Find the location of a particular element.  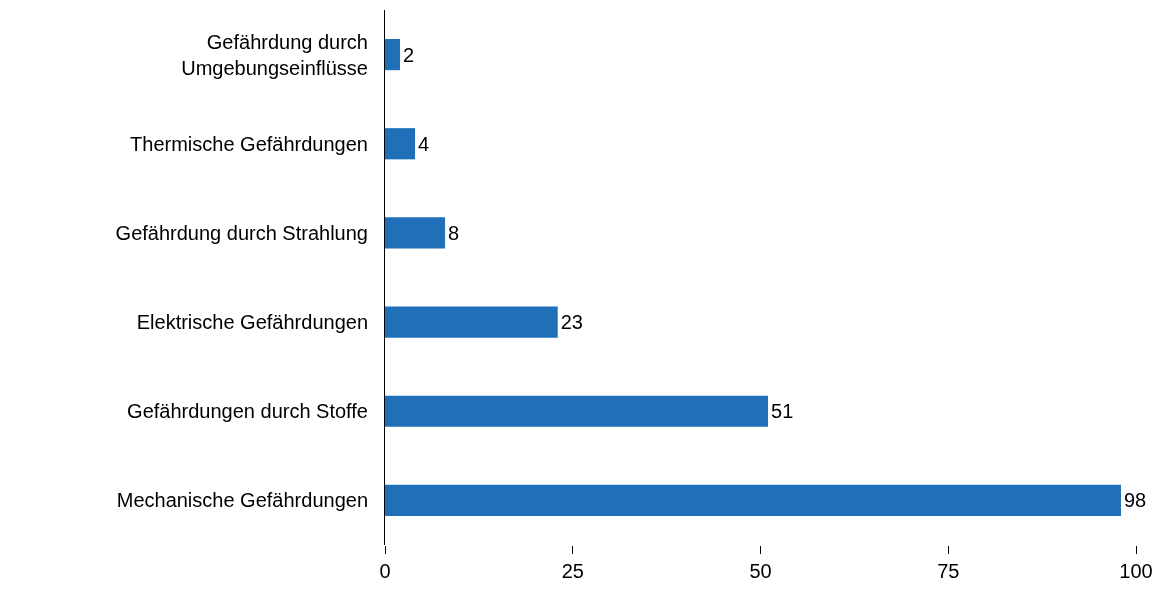

data-label: 2 is located at coordinates (409, 54).